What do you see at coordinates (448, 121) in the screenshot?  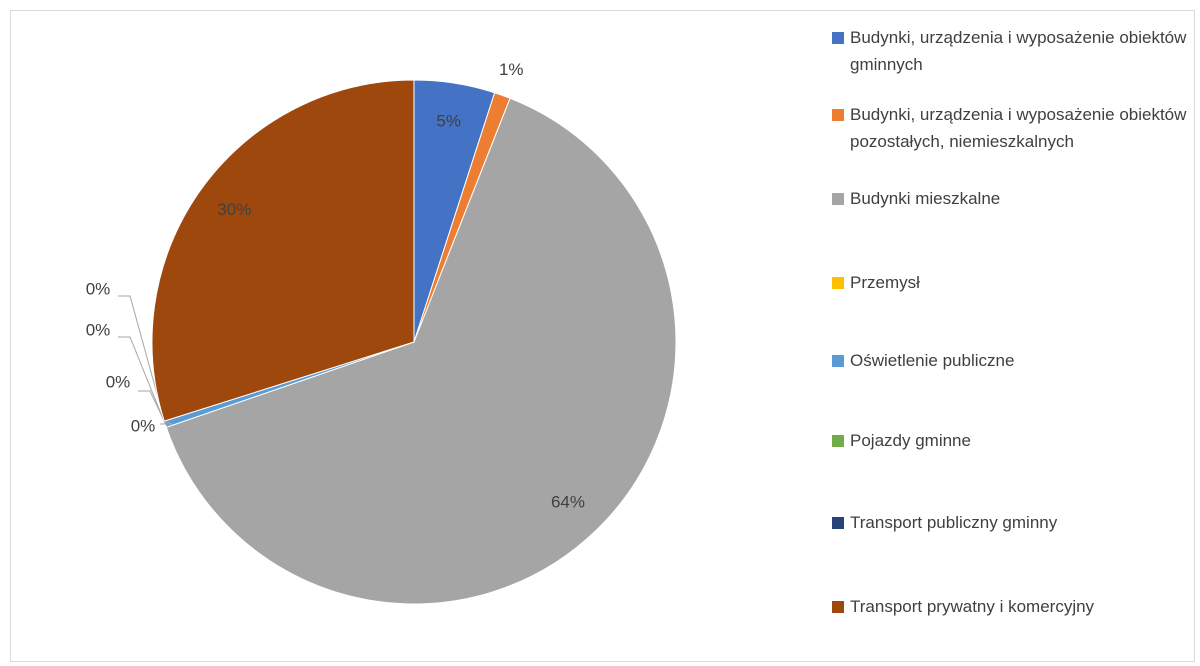 I see `data-label: 5%` at bounding box center [448, 121].